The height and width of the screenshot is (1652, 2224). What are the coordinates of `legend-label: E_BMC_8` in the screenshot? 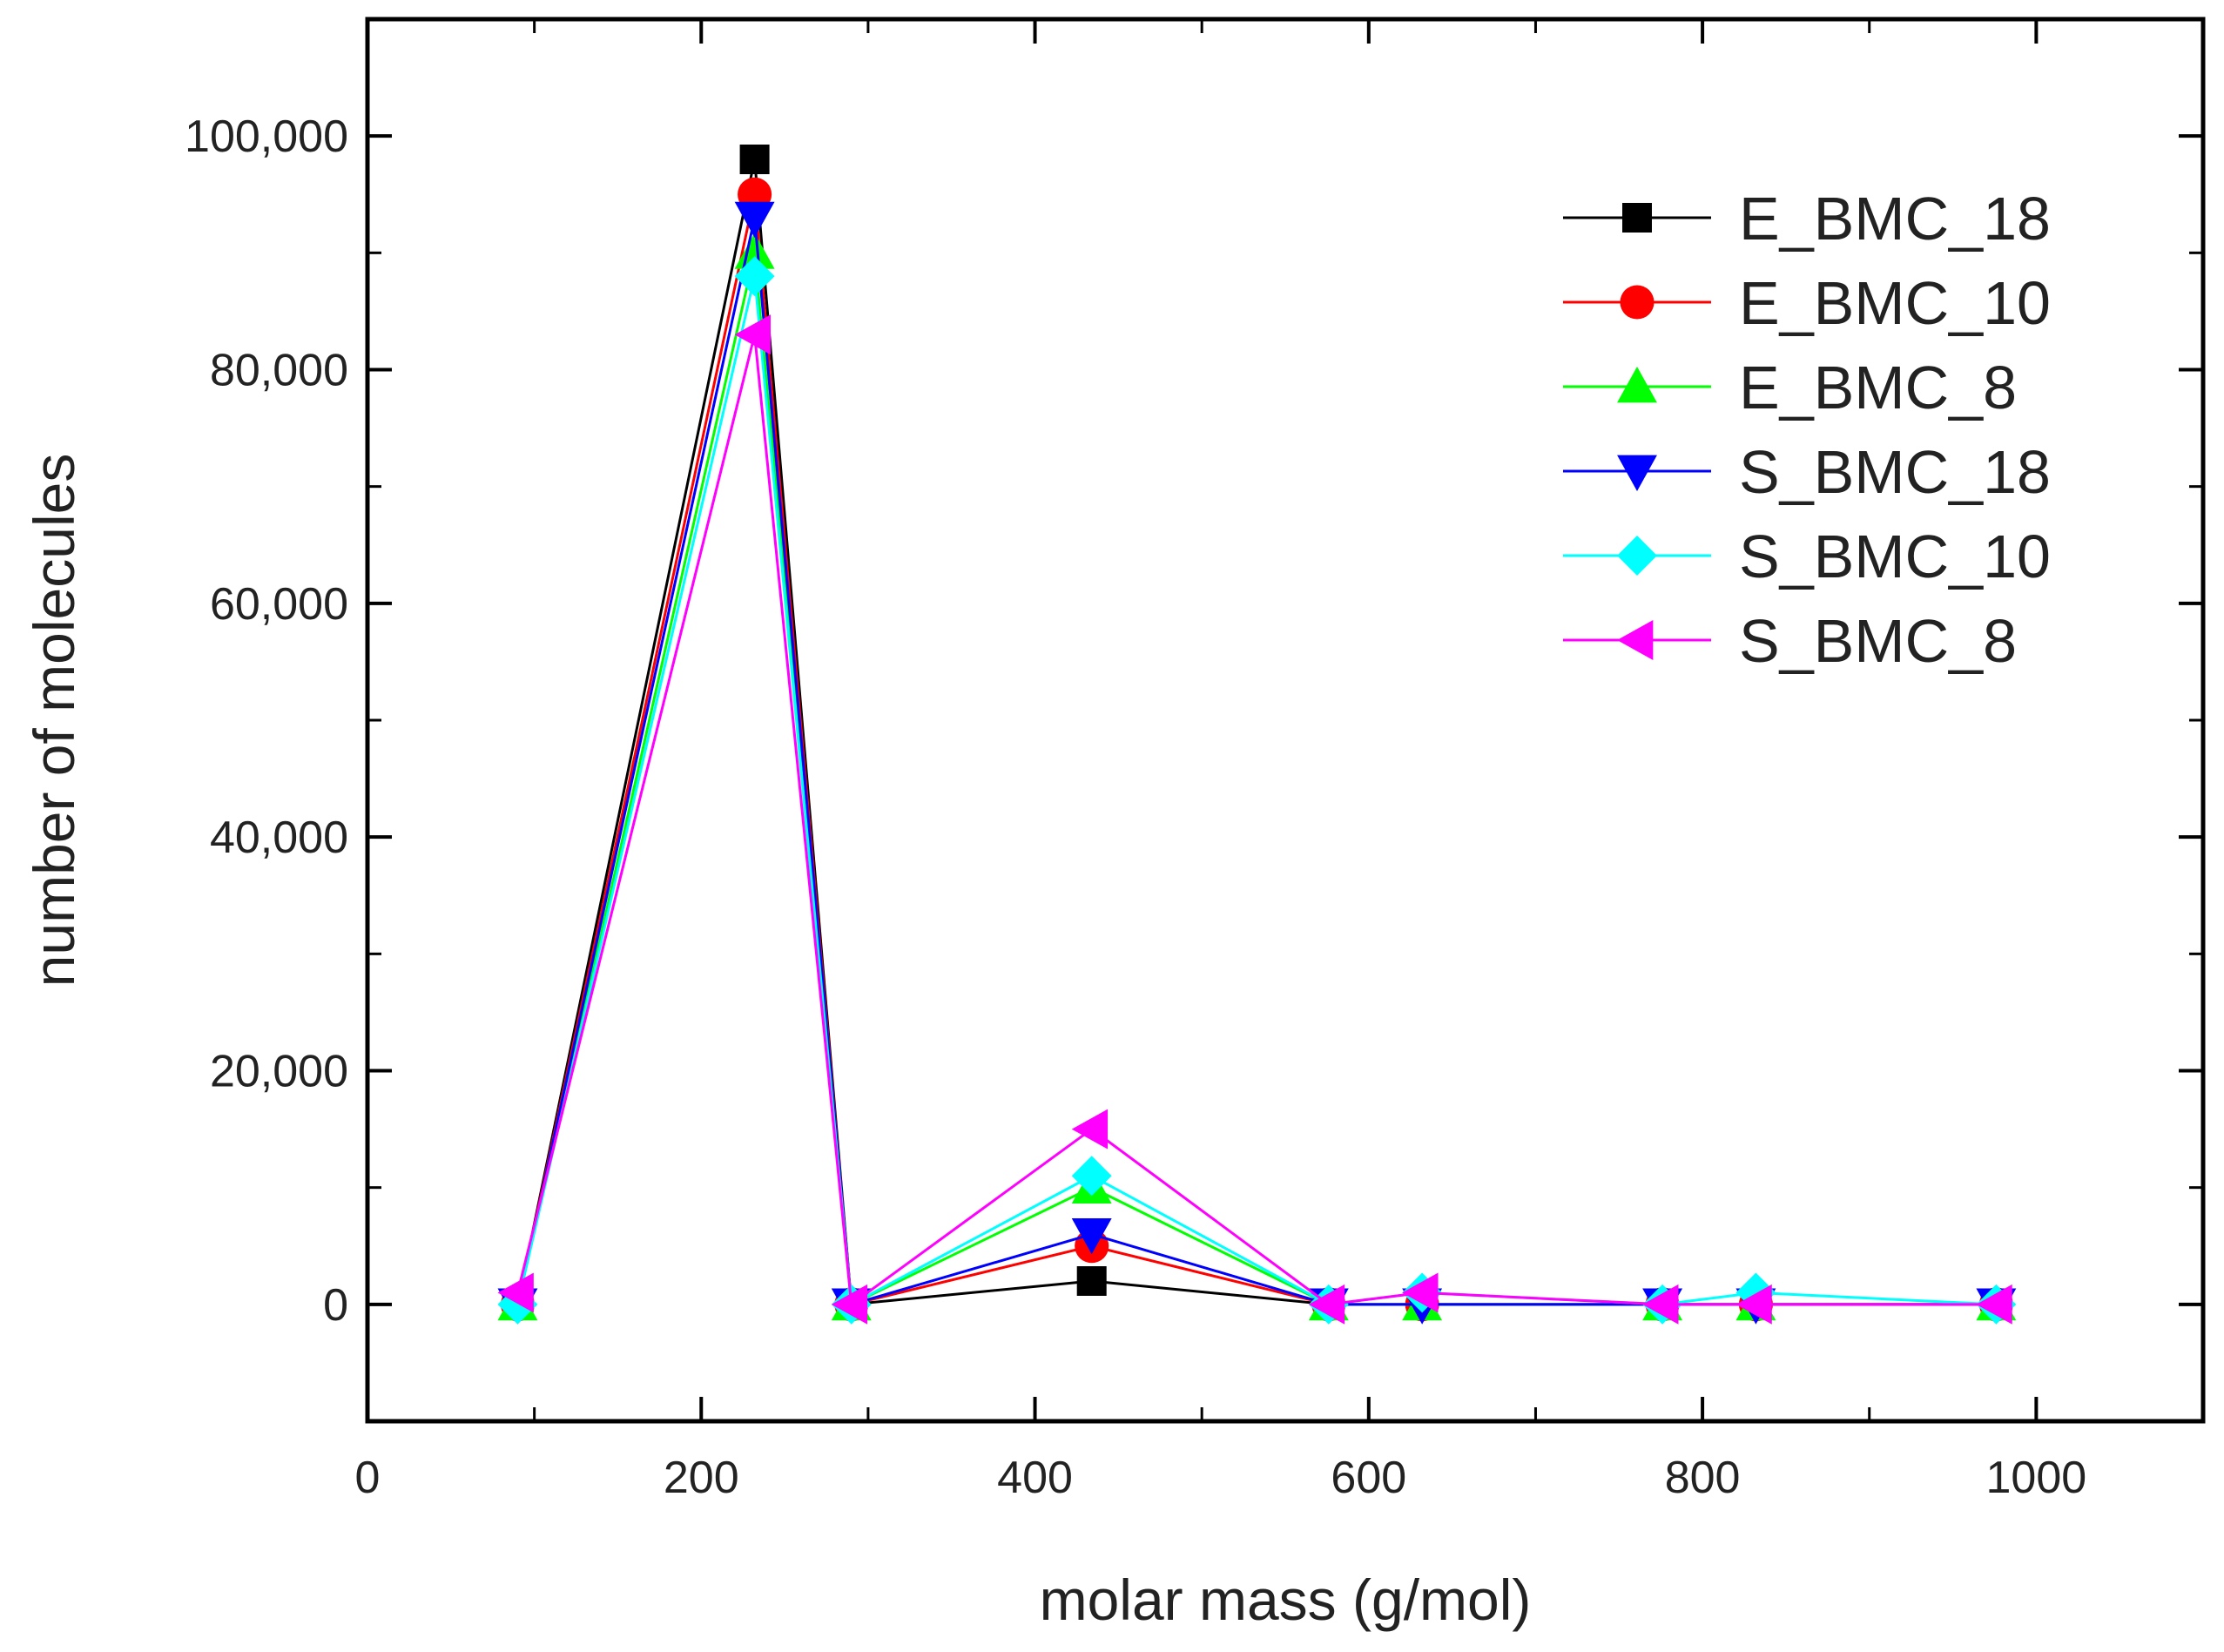 It's located at (1878, 387).